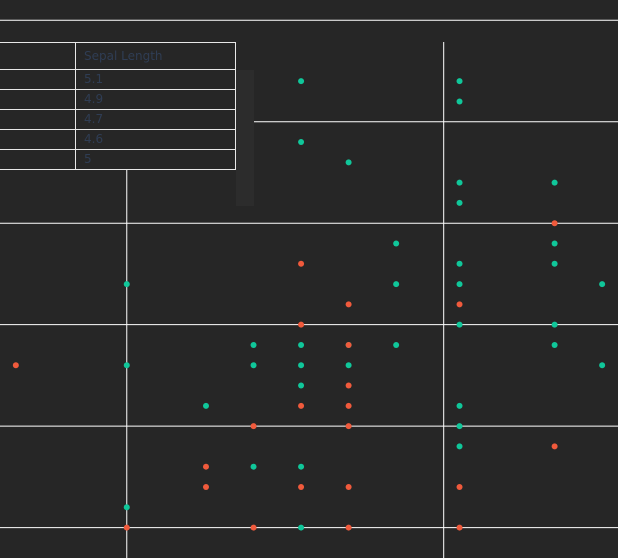  I want to click on table-row: 5, so click(118, 159).